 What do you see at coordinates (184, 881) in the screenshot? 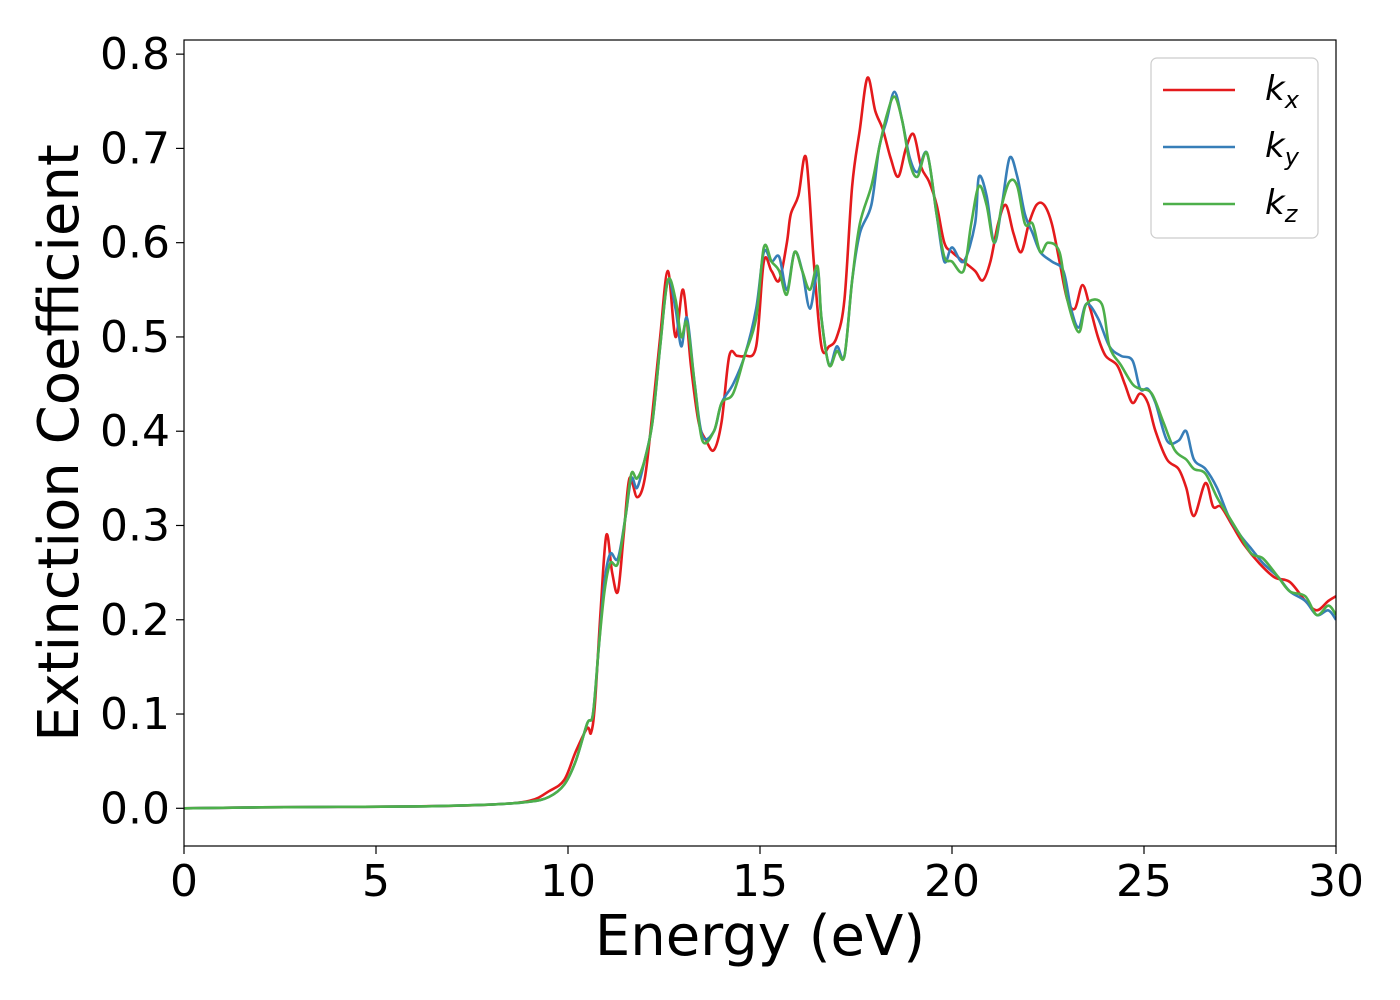
I see `x-tick-label: 0` at bounding box center [184, 881].